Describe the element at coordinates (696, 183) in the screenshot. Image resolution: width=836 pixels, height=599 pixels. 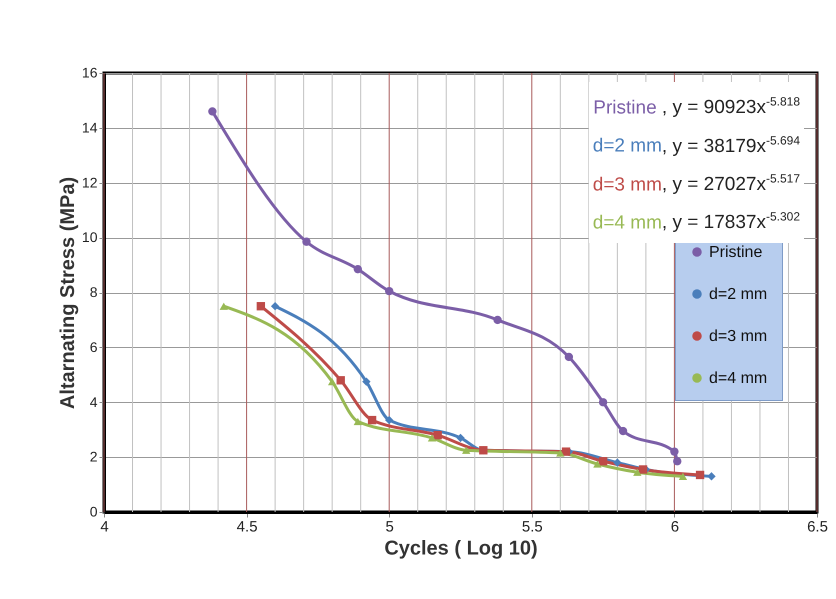
I see `annotation: d=3 mm, y = 27027x$^{-5.517}$` at that location.